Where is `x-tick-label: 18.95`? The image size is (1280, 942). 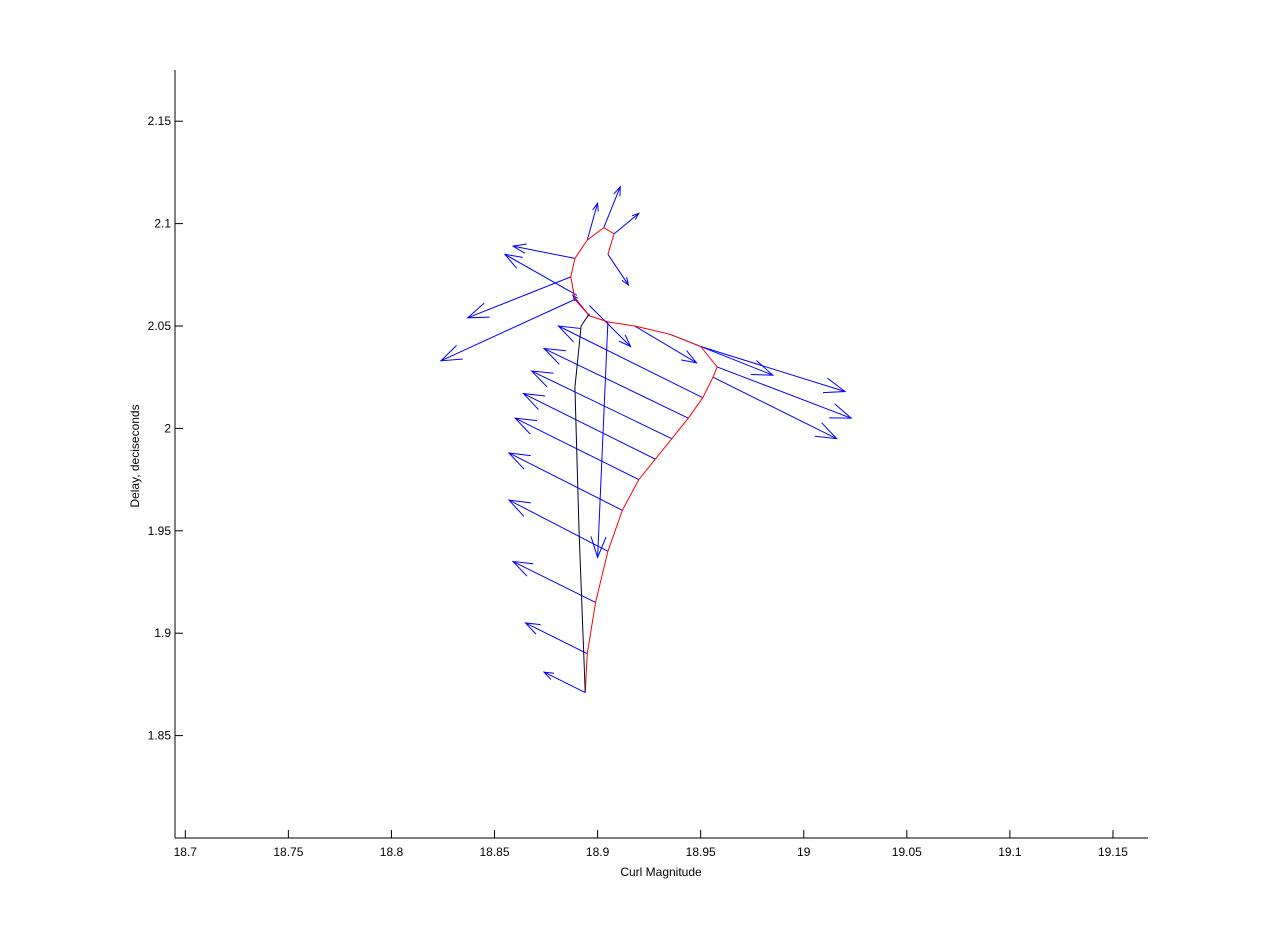 x-tick-label: 18.95 is located at coordinates (701, 852).